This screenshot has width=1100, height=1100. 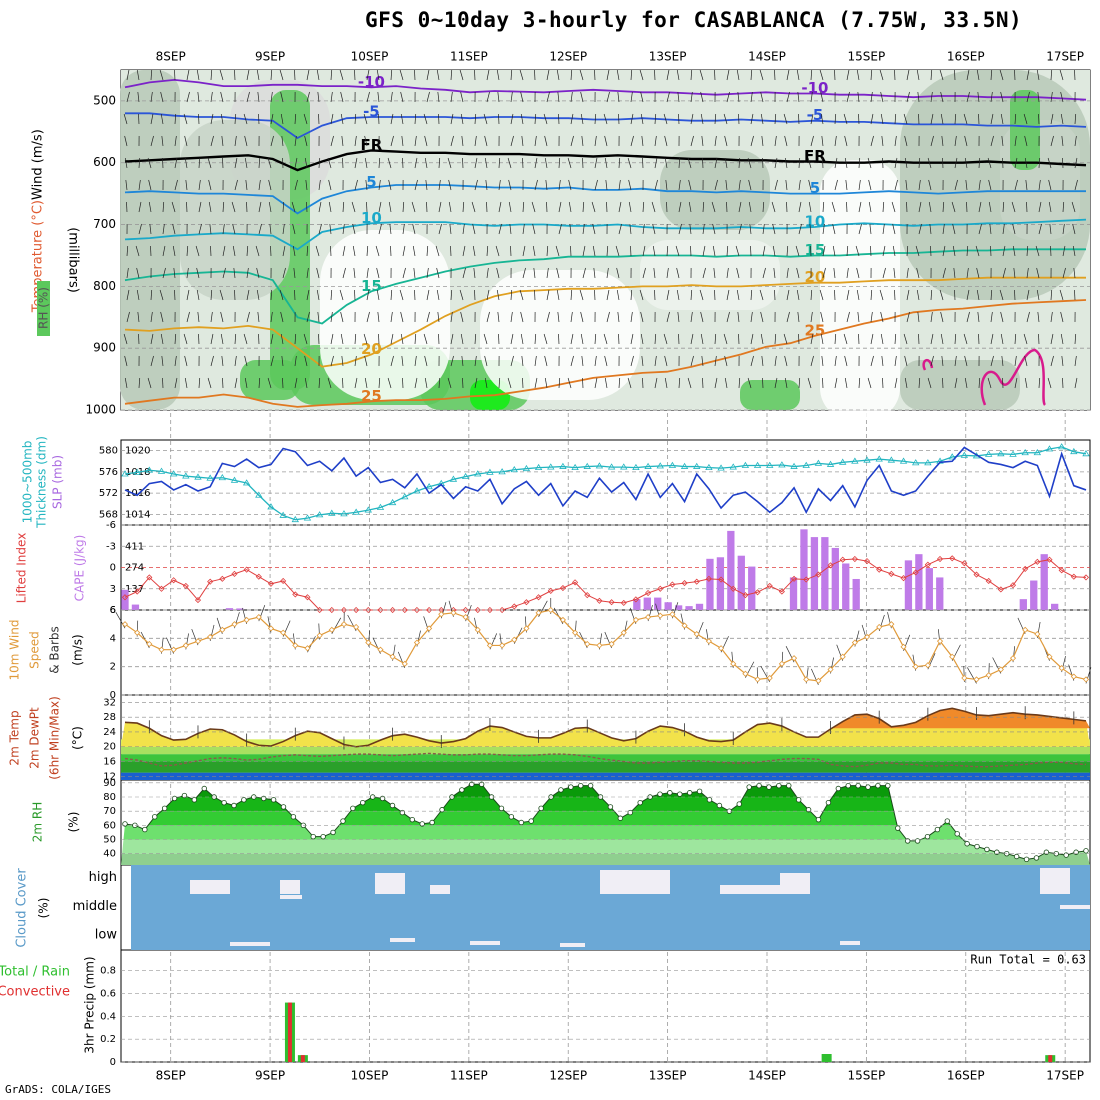 I want to click on rh-label-2: (%), so click(x=74, y=822).